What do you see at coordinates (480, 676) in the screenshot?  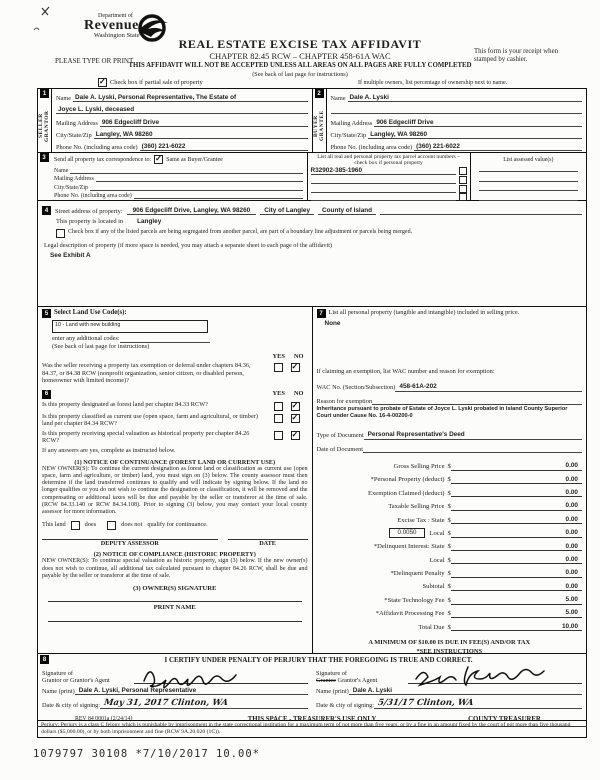 I see `grantee-agent-signature` at bounding box center [480, 676].